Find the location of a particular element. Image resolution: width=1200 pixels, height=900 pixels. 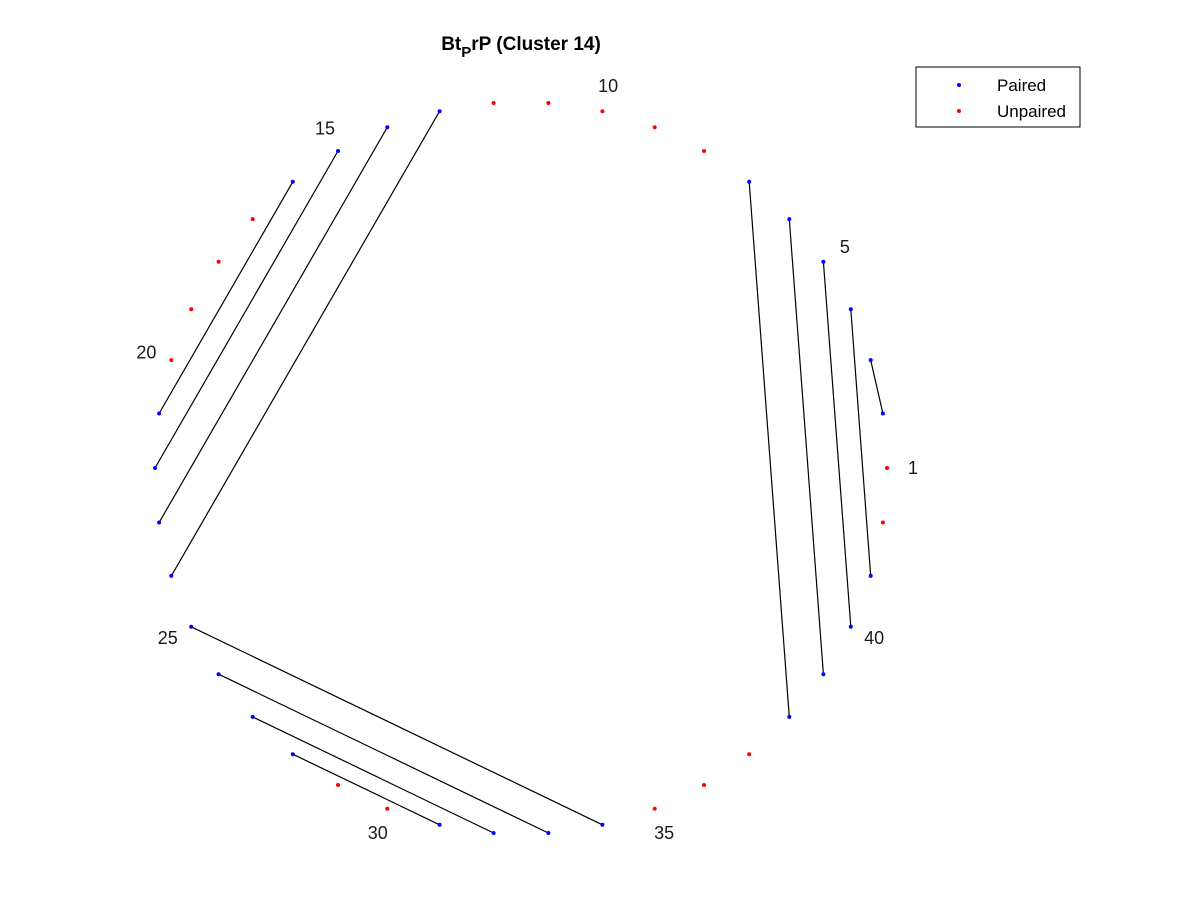

chart-title: BtPrP (Cluster 14) is located at coordinates (521, 47).